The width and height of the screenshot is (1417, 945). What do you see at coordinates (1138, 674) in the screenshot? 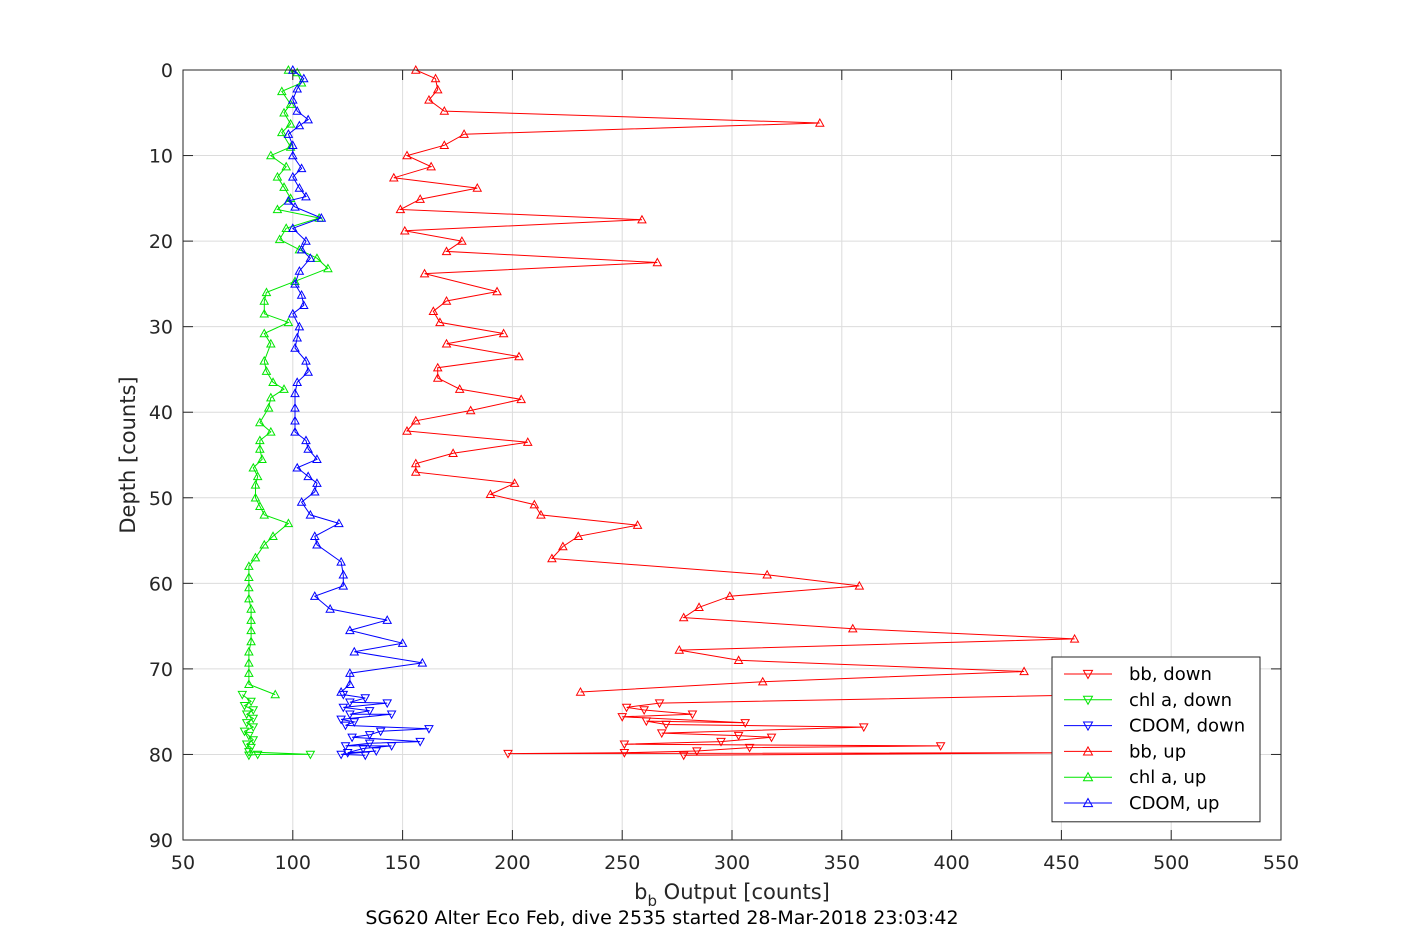
I see `legend-item-bb-down: bb, down` at bounding box center [1138, 674].